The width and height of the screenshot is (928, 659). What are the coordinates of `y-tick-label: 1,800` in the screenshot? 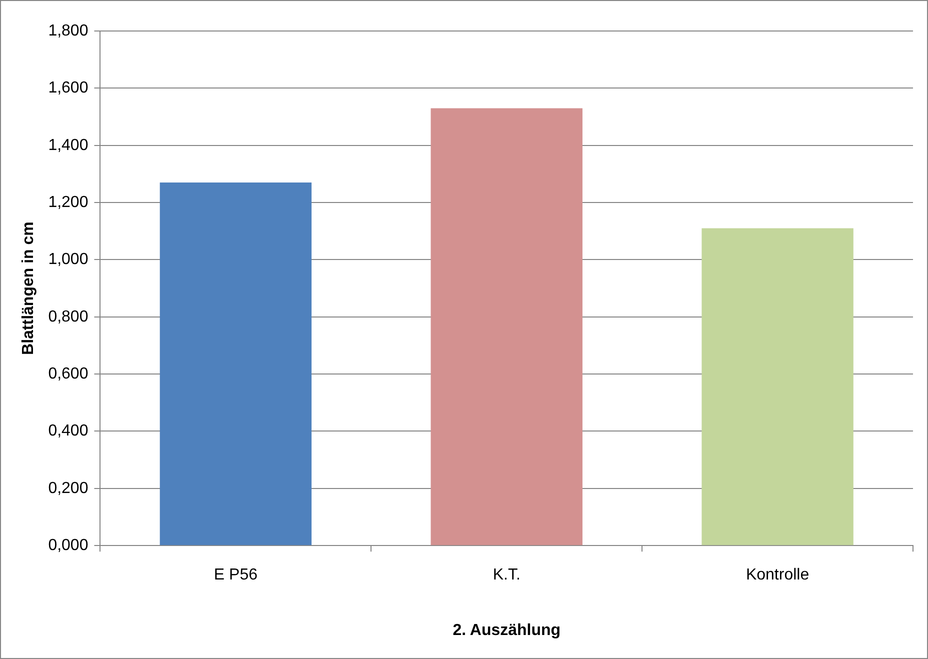 It's located at (68, 31).